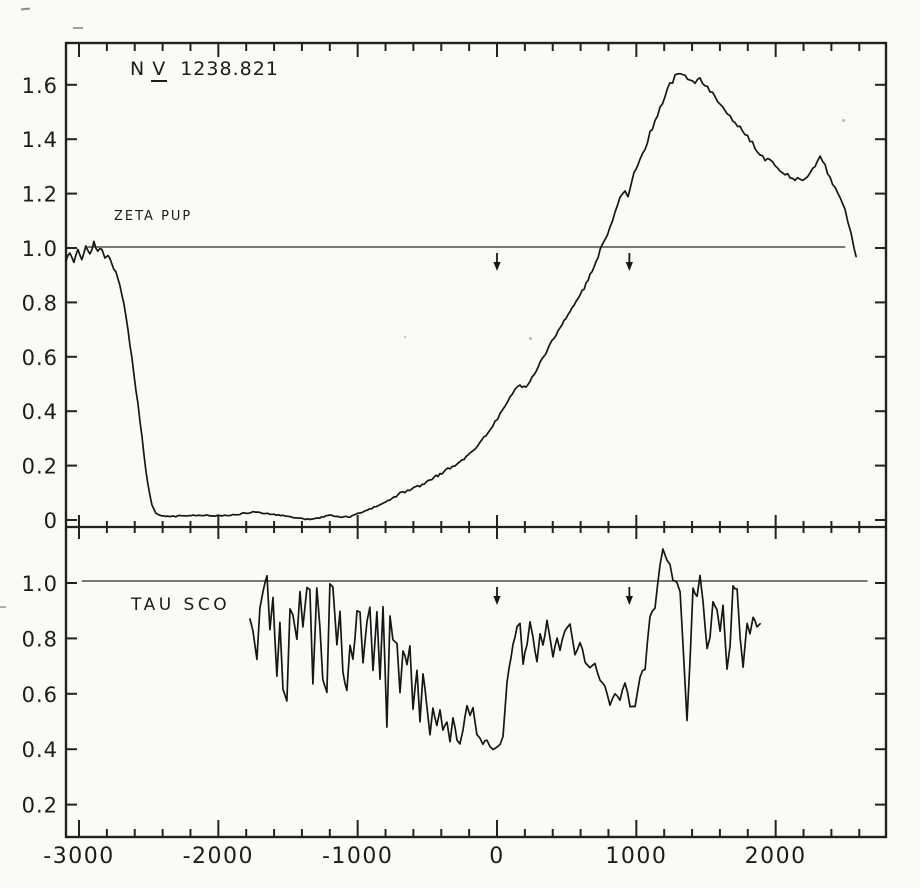 This screenshot has height=888, width=920. I want to click on x-tick-label: 1000, so click(636, 856).